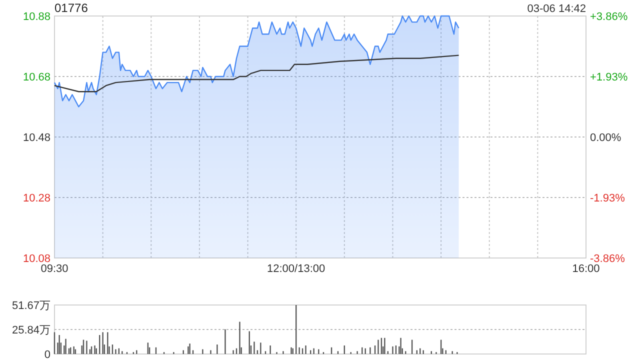 This screenshot has height=360, width=640. Describe the element at coordinates (31, 330) in the screenshot. I see `y-tick-label: 25.84万` at that location.